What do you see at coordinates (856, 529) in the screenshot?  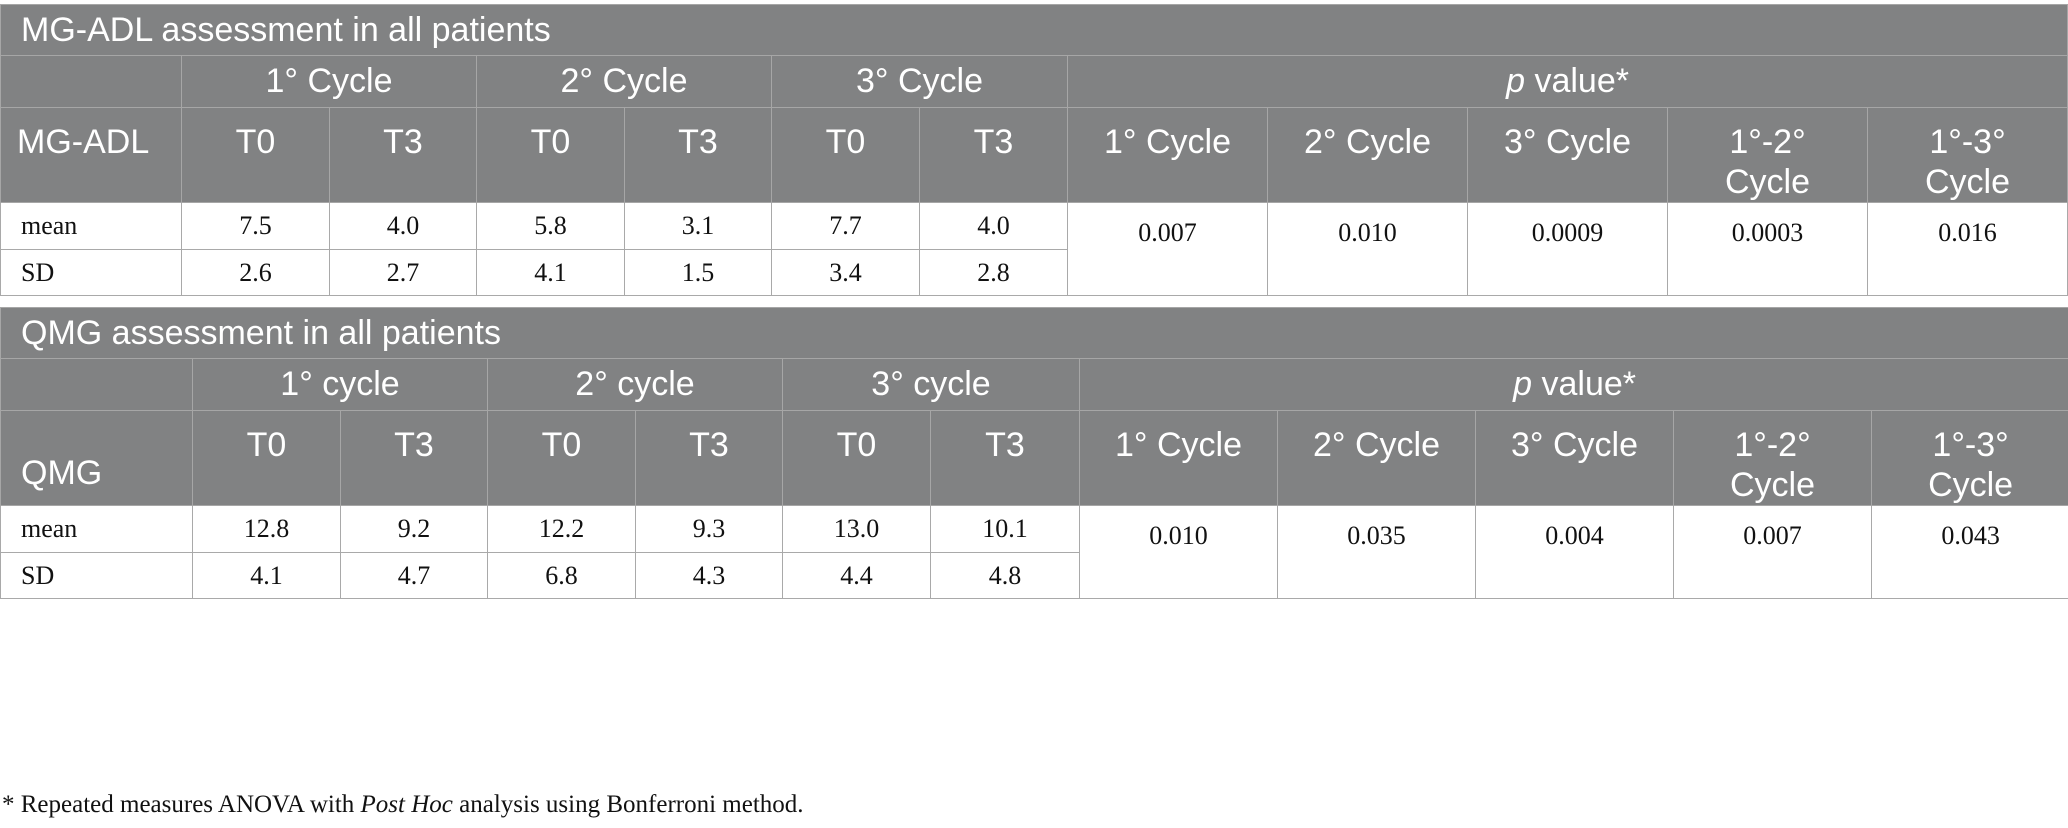 I see `table-cell: 13.0` at bounding box center [856, 529].